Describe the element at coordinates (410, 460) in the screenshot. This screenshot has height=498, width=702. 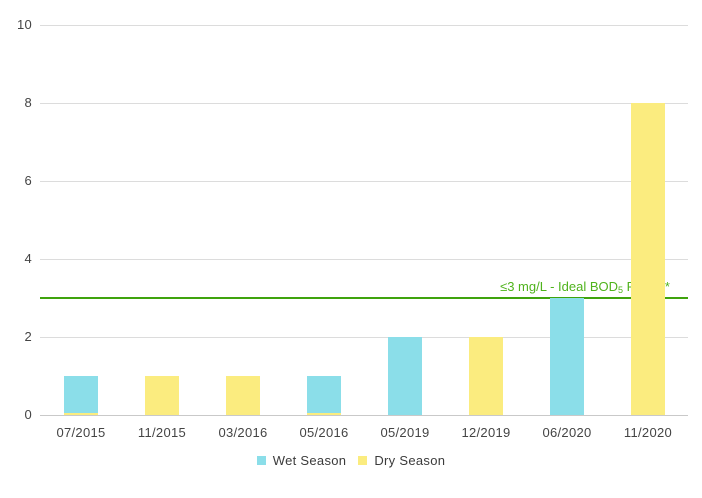
I see `legend-label: Dry Season` at that location.